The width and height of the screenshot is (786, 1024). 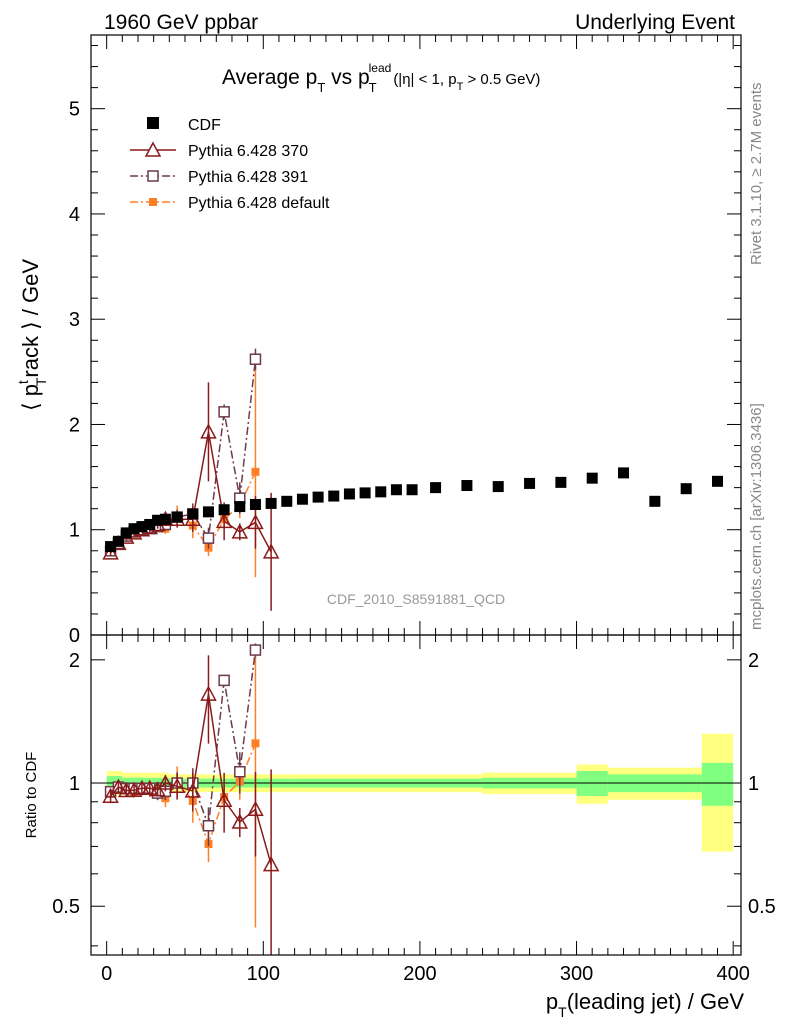 What do you see at coordinates (576, 974) in the screenshot?
I see `x-tick-label: 300` at bounding box center [576, 974].